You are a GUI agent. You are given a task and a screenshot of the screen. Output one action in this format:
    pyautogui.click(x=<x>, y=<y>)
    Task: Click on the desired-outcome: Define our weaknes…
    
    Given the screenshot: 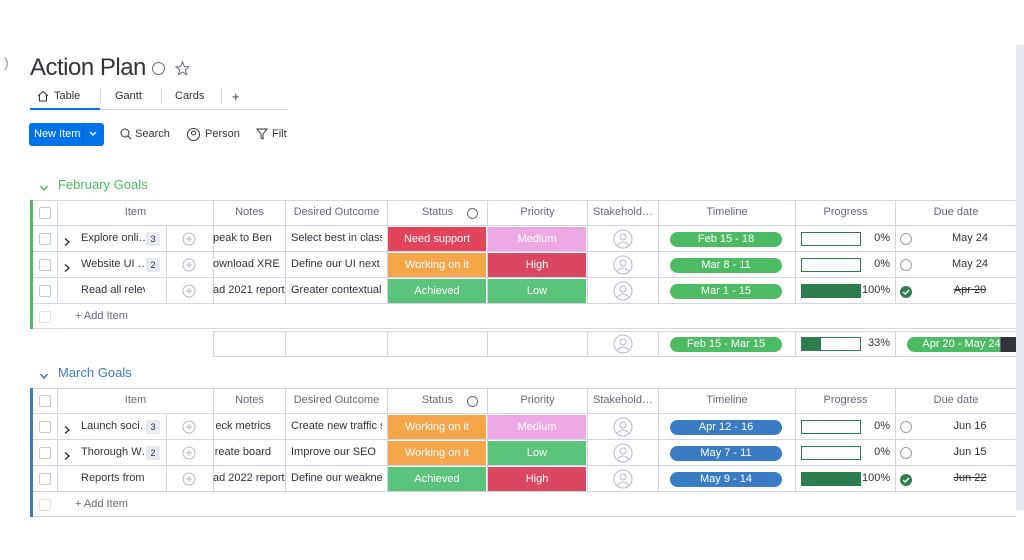 What is the action you would take?
    pyautogui.click(x=336, y=478)
    